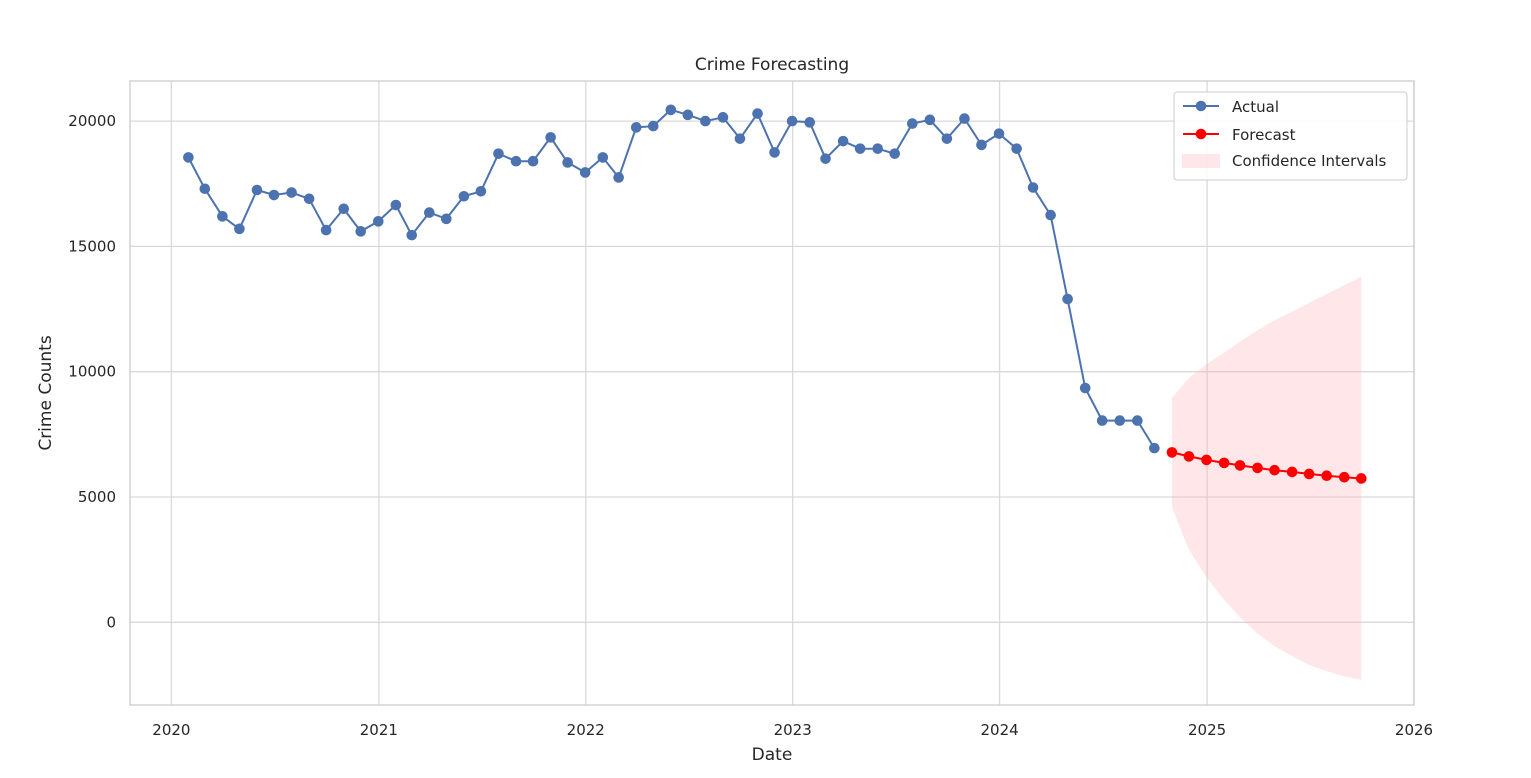  What do you see at coordinates (1266, 478) in the screenshot?
I see `confidence-interval-band` at bounding box center [1266, 478].